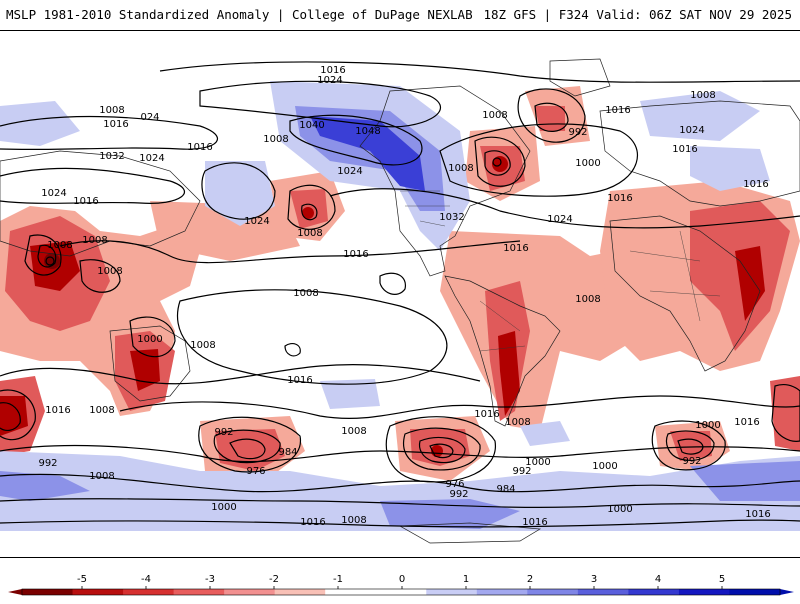 Image resolution: width=800 pixels, height=604 pixels. I want to click on colorbar-tick-label: 5, so click(722, 579).